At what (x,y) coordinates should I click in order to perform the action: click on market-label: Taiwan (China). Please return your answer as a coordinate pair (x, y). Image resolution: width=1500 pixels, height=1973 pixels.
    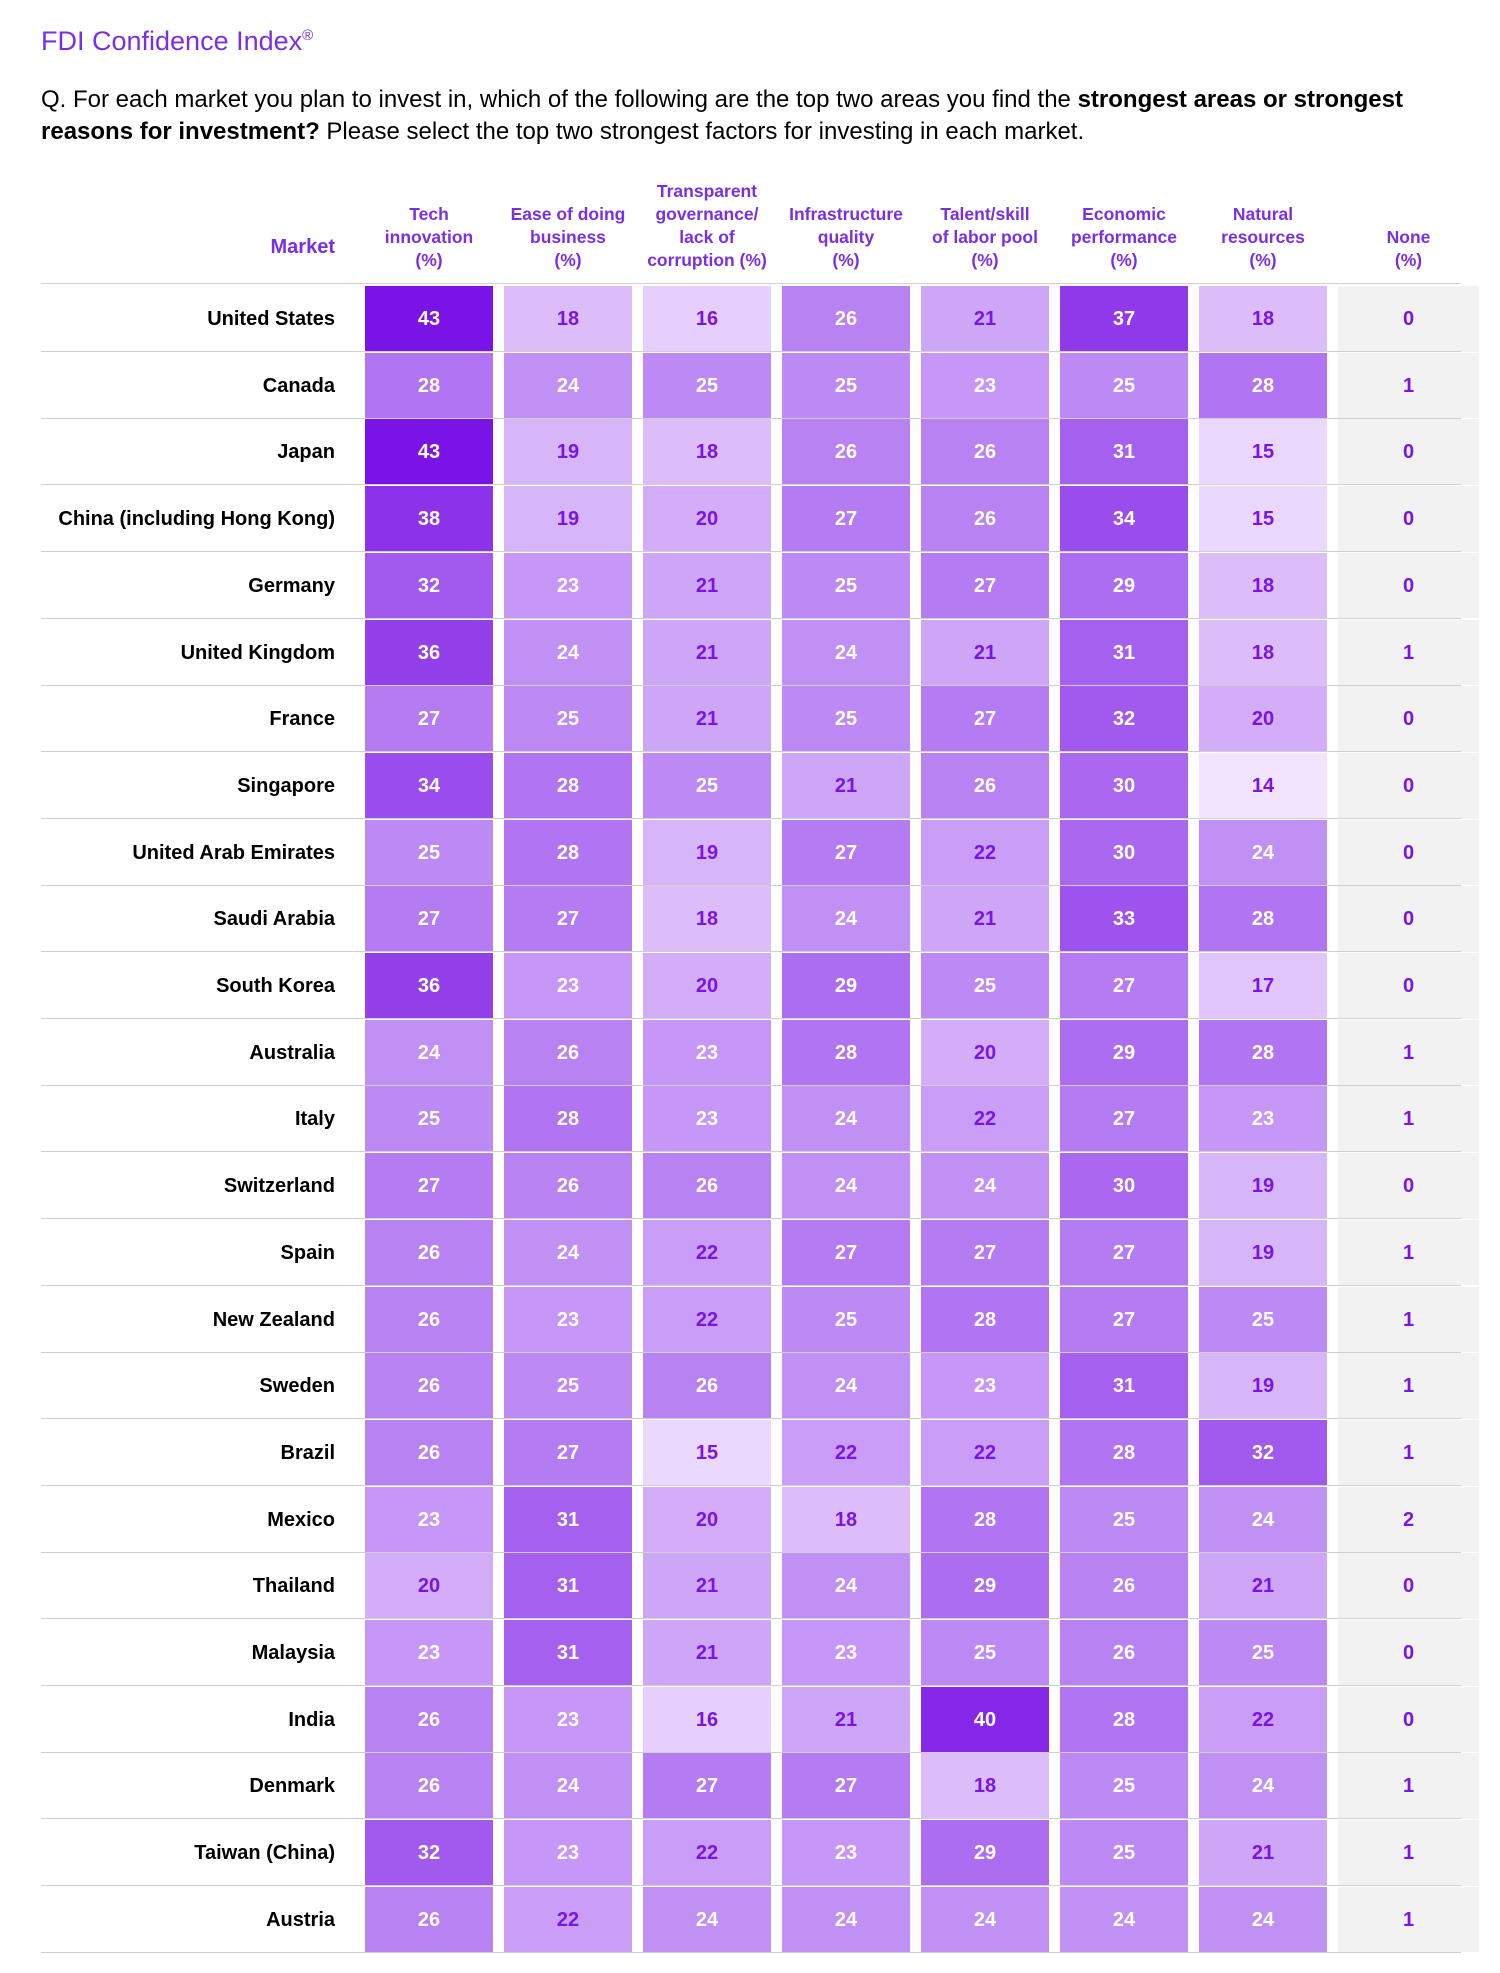
    Looking at the image, I should click on (264, 1853).